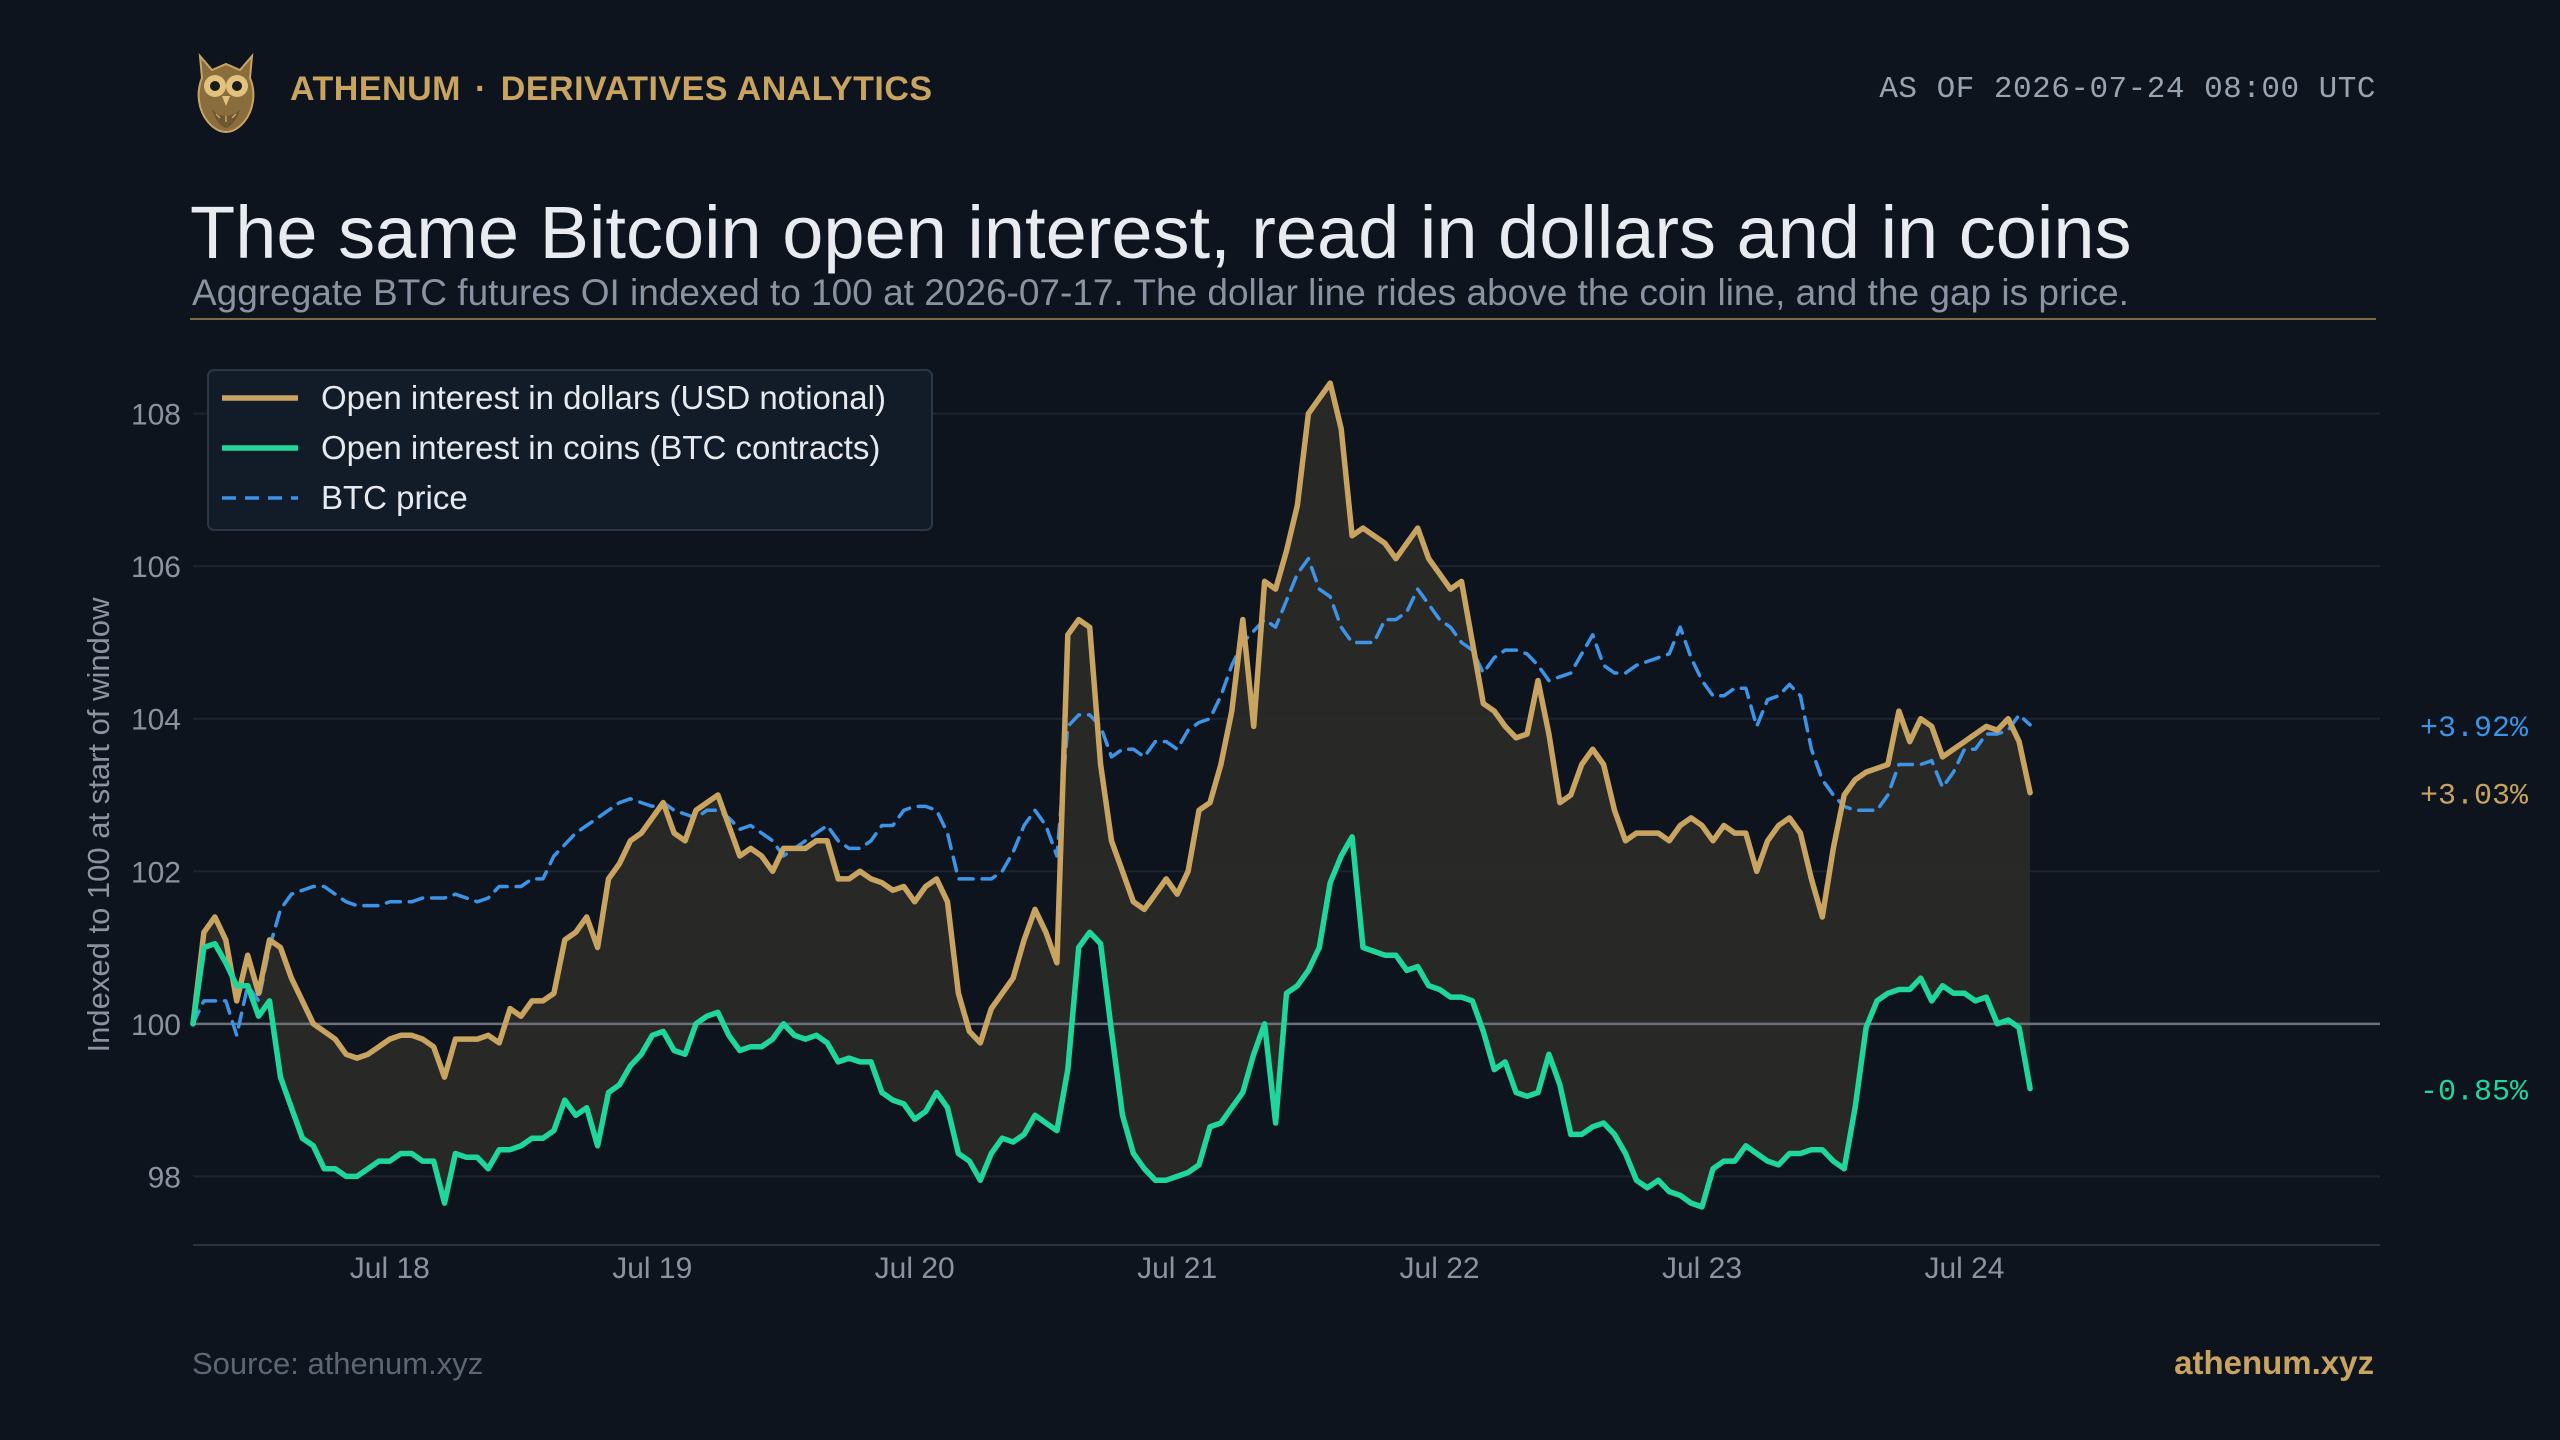  I want to click on footer-site-link: athenum.xyz, so click(2274, 1362).